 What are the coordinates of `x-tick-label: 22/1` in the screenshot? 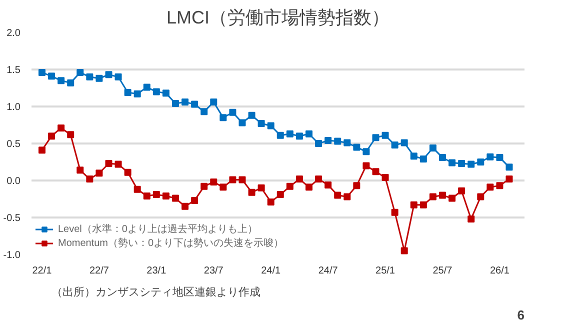 It's located at (42, 271).